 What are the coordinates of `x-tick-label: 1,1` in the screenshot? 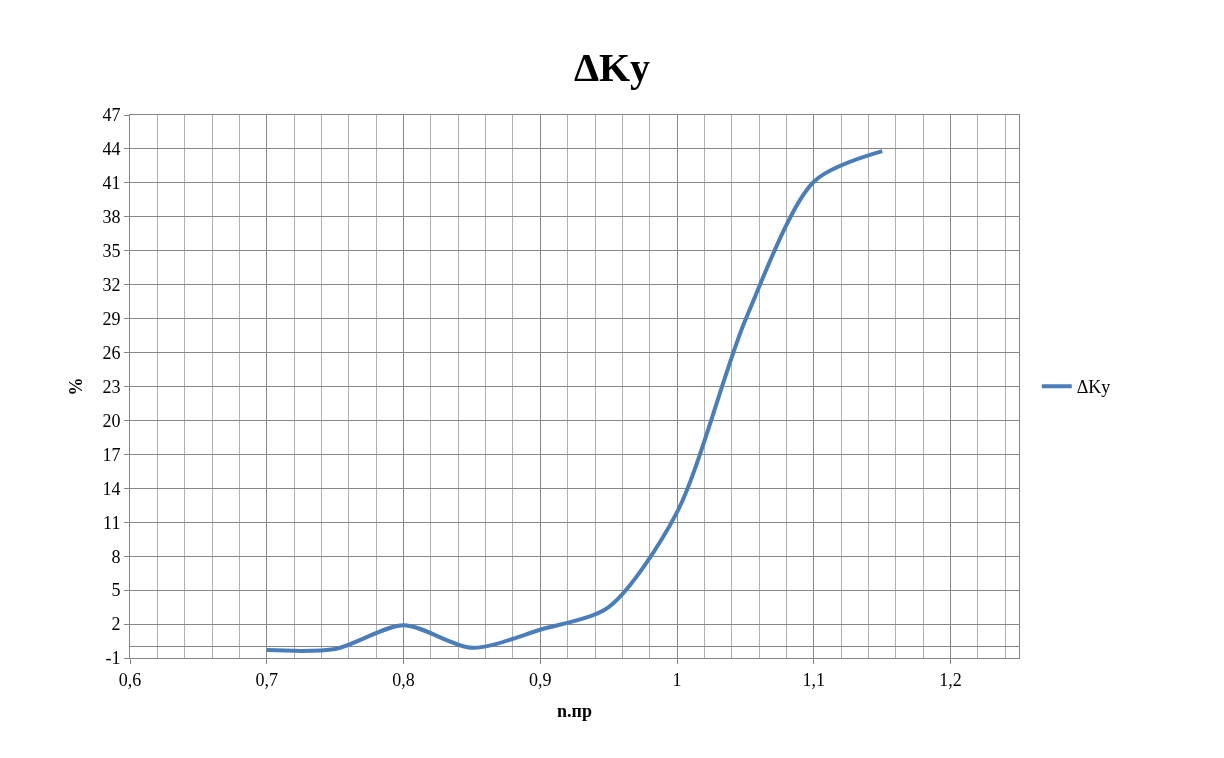 It's located at (814, 679).